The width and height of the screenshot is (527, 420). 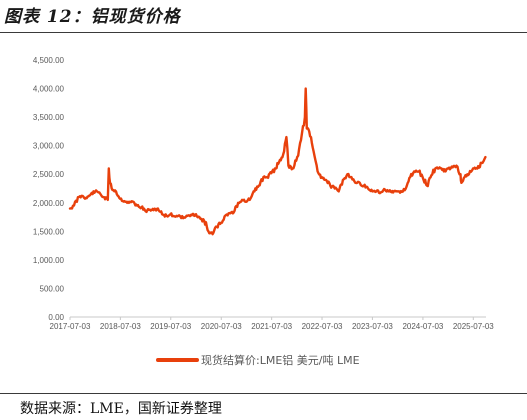 I want to click on source-note: 数据来源：LME，国新证券整理, so click(x=121, y=409).